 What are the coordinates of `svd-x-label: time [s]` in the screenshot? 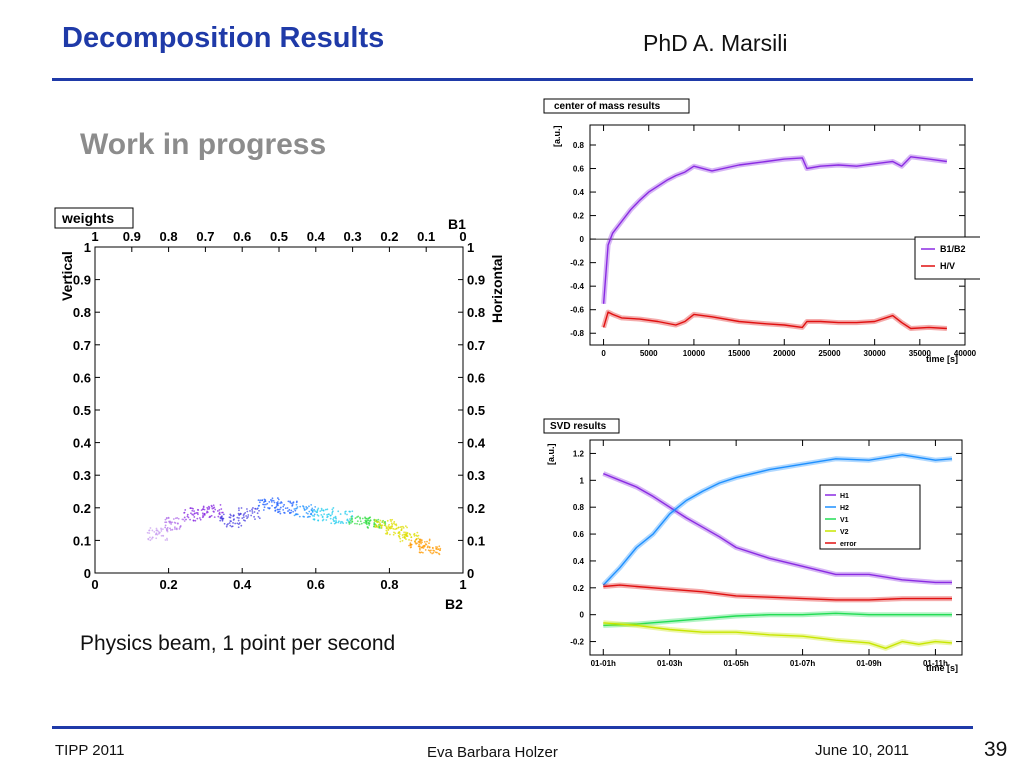 It's located at (942, 668).